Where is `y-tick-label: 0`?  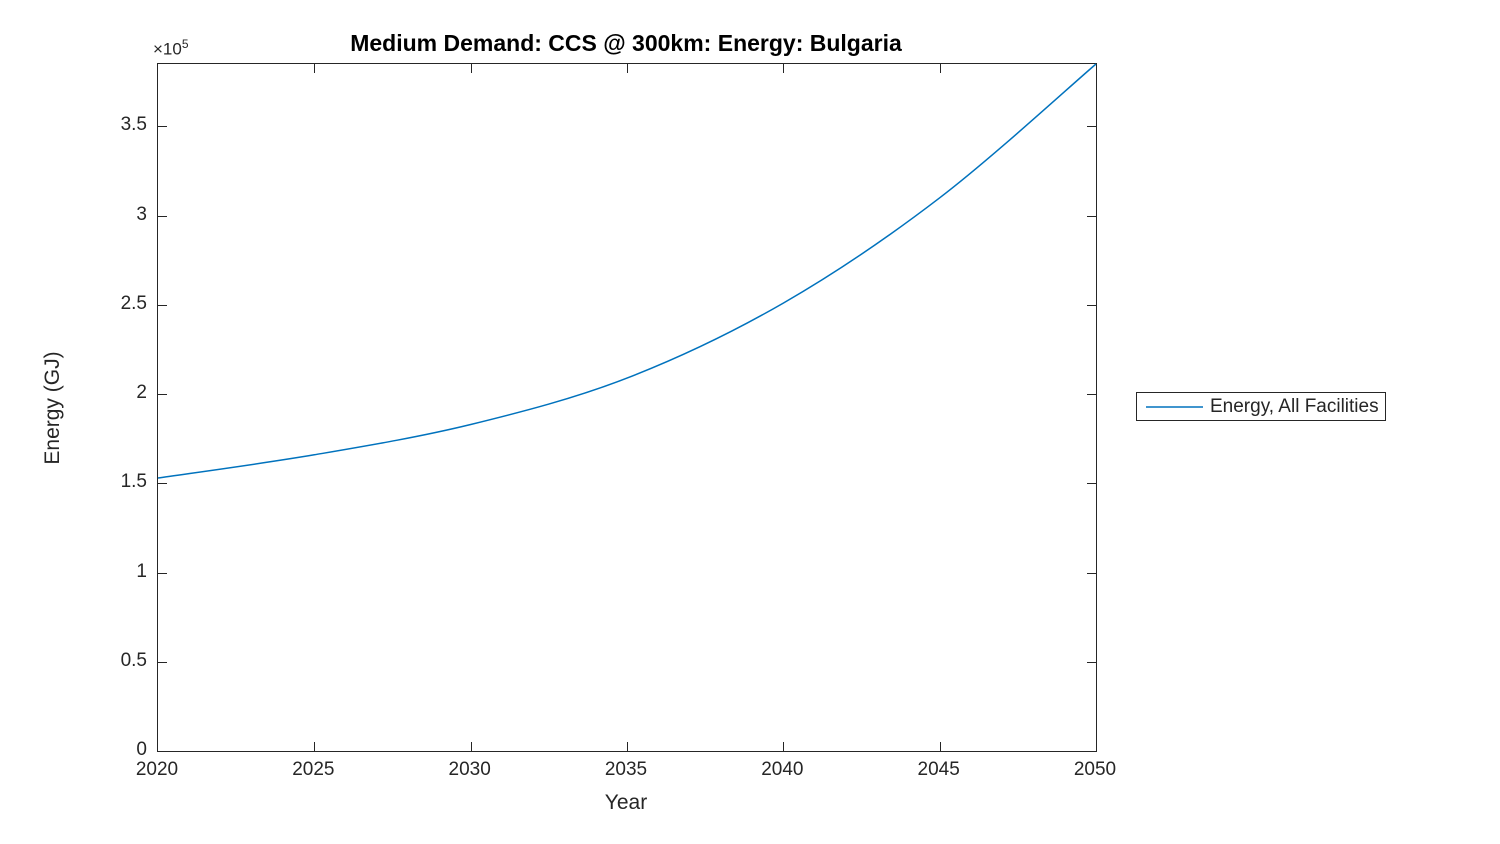
y-tick-label: 0 is located at coordinates (141, 749).